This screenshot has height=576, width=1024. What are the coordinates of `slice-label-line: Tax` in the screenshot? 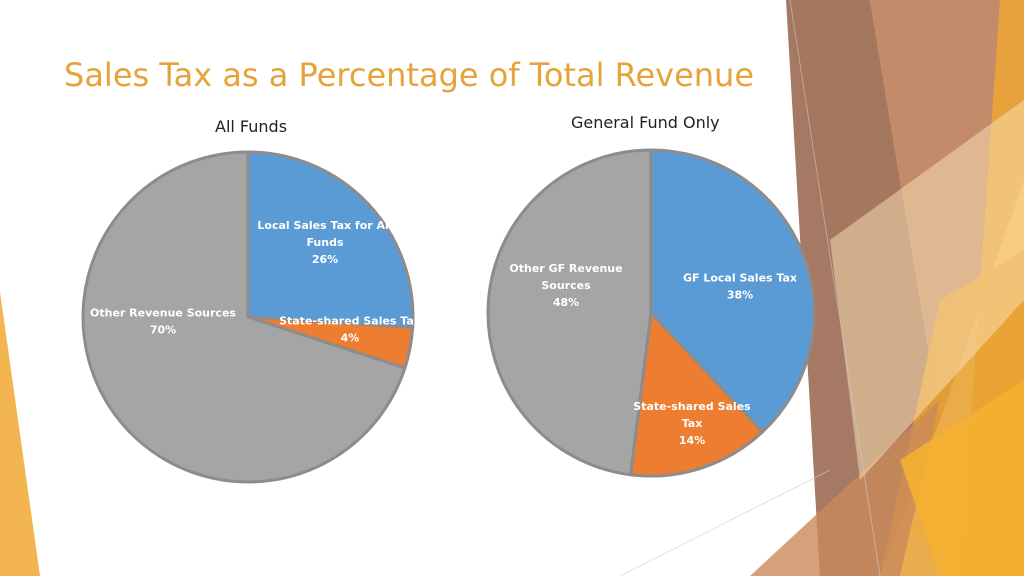 It's located at (692, 423).